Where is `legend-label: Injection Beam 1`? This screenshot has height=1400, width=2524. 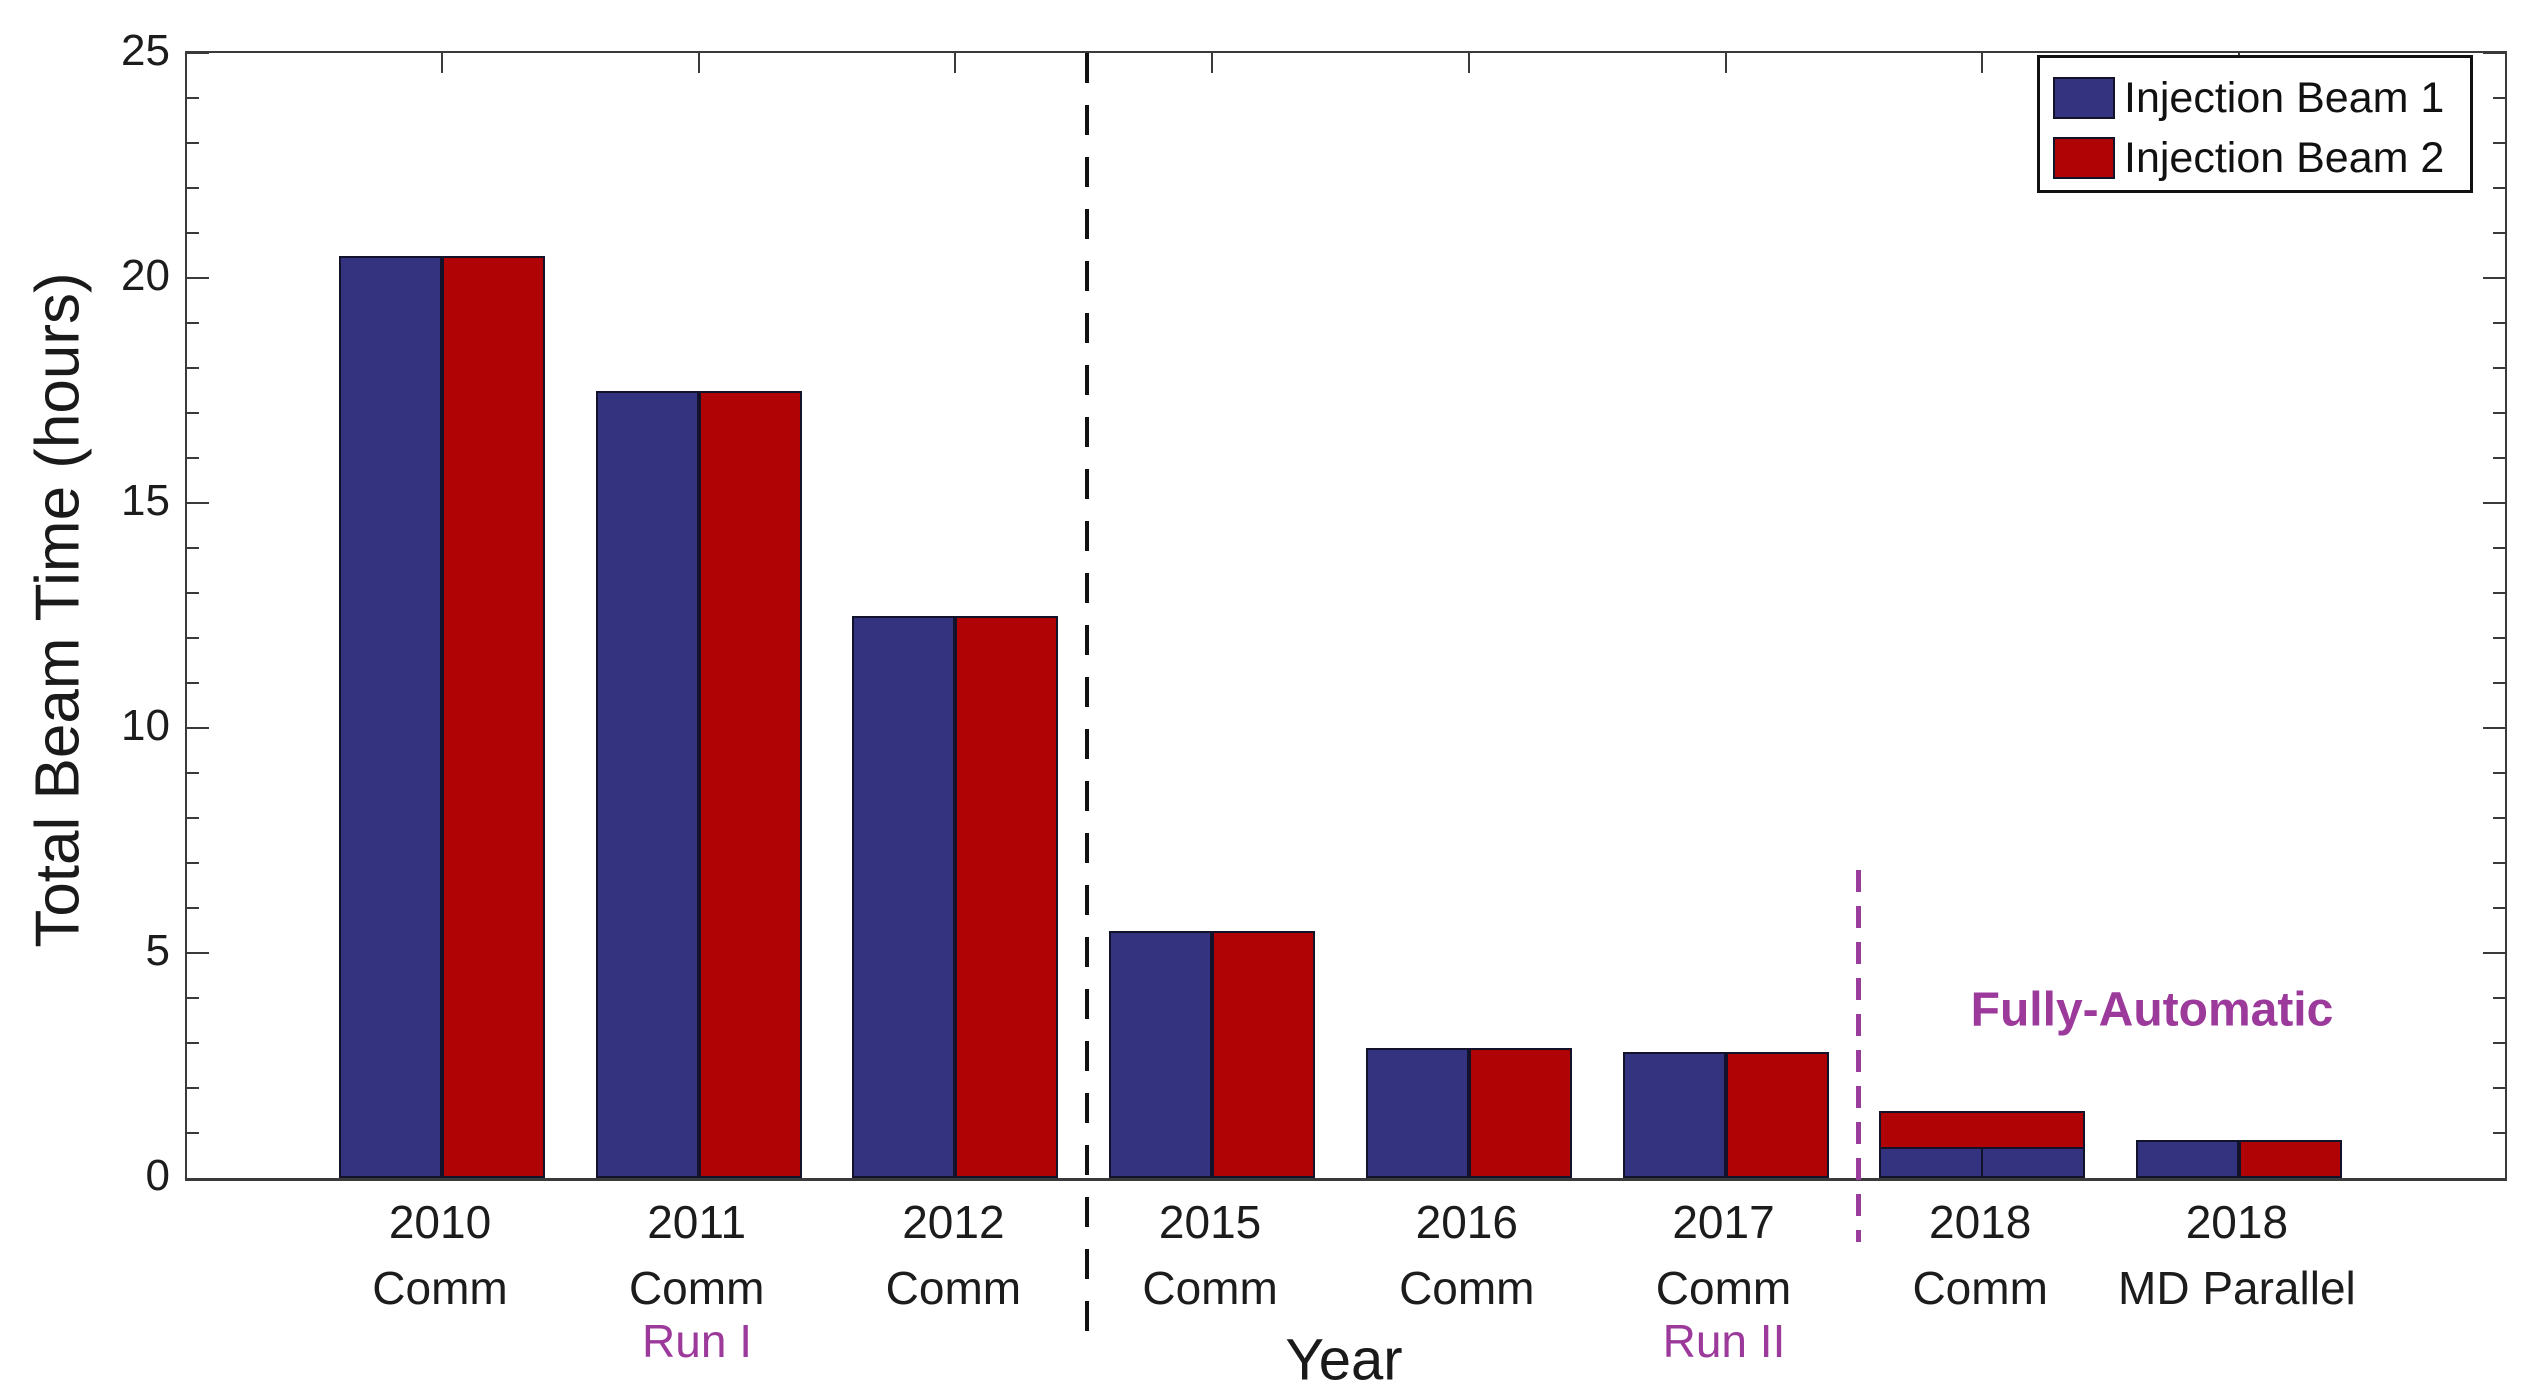
legend-label: Injection Beam 1 is located at coordinates (2284, 98).